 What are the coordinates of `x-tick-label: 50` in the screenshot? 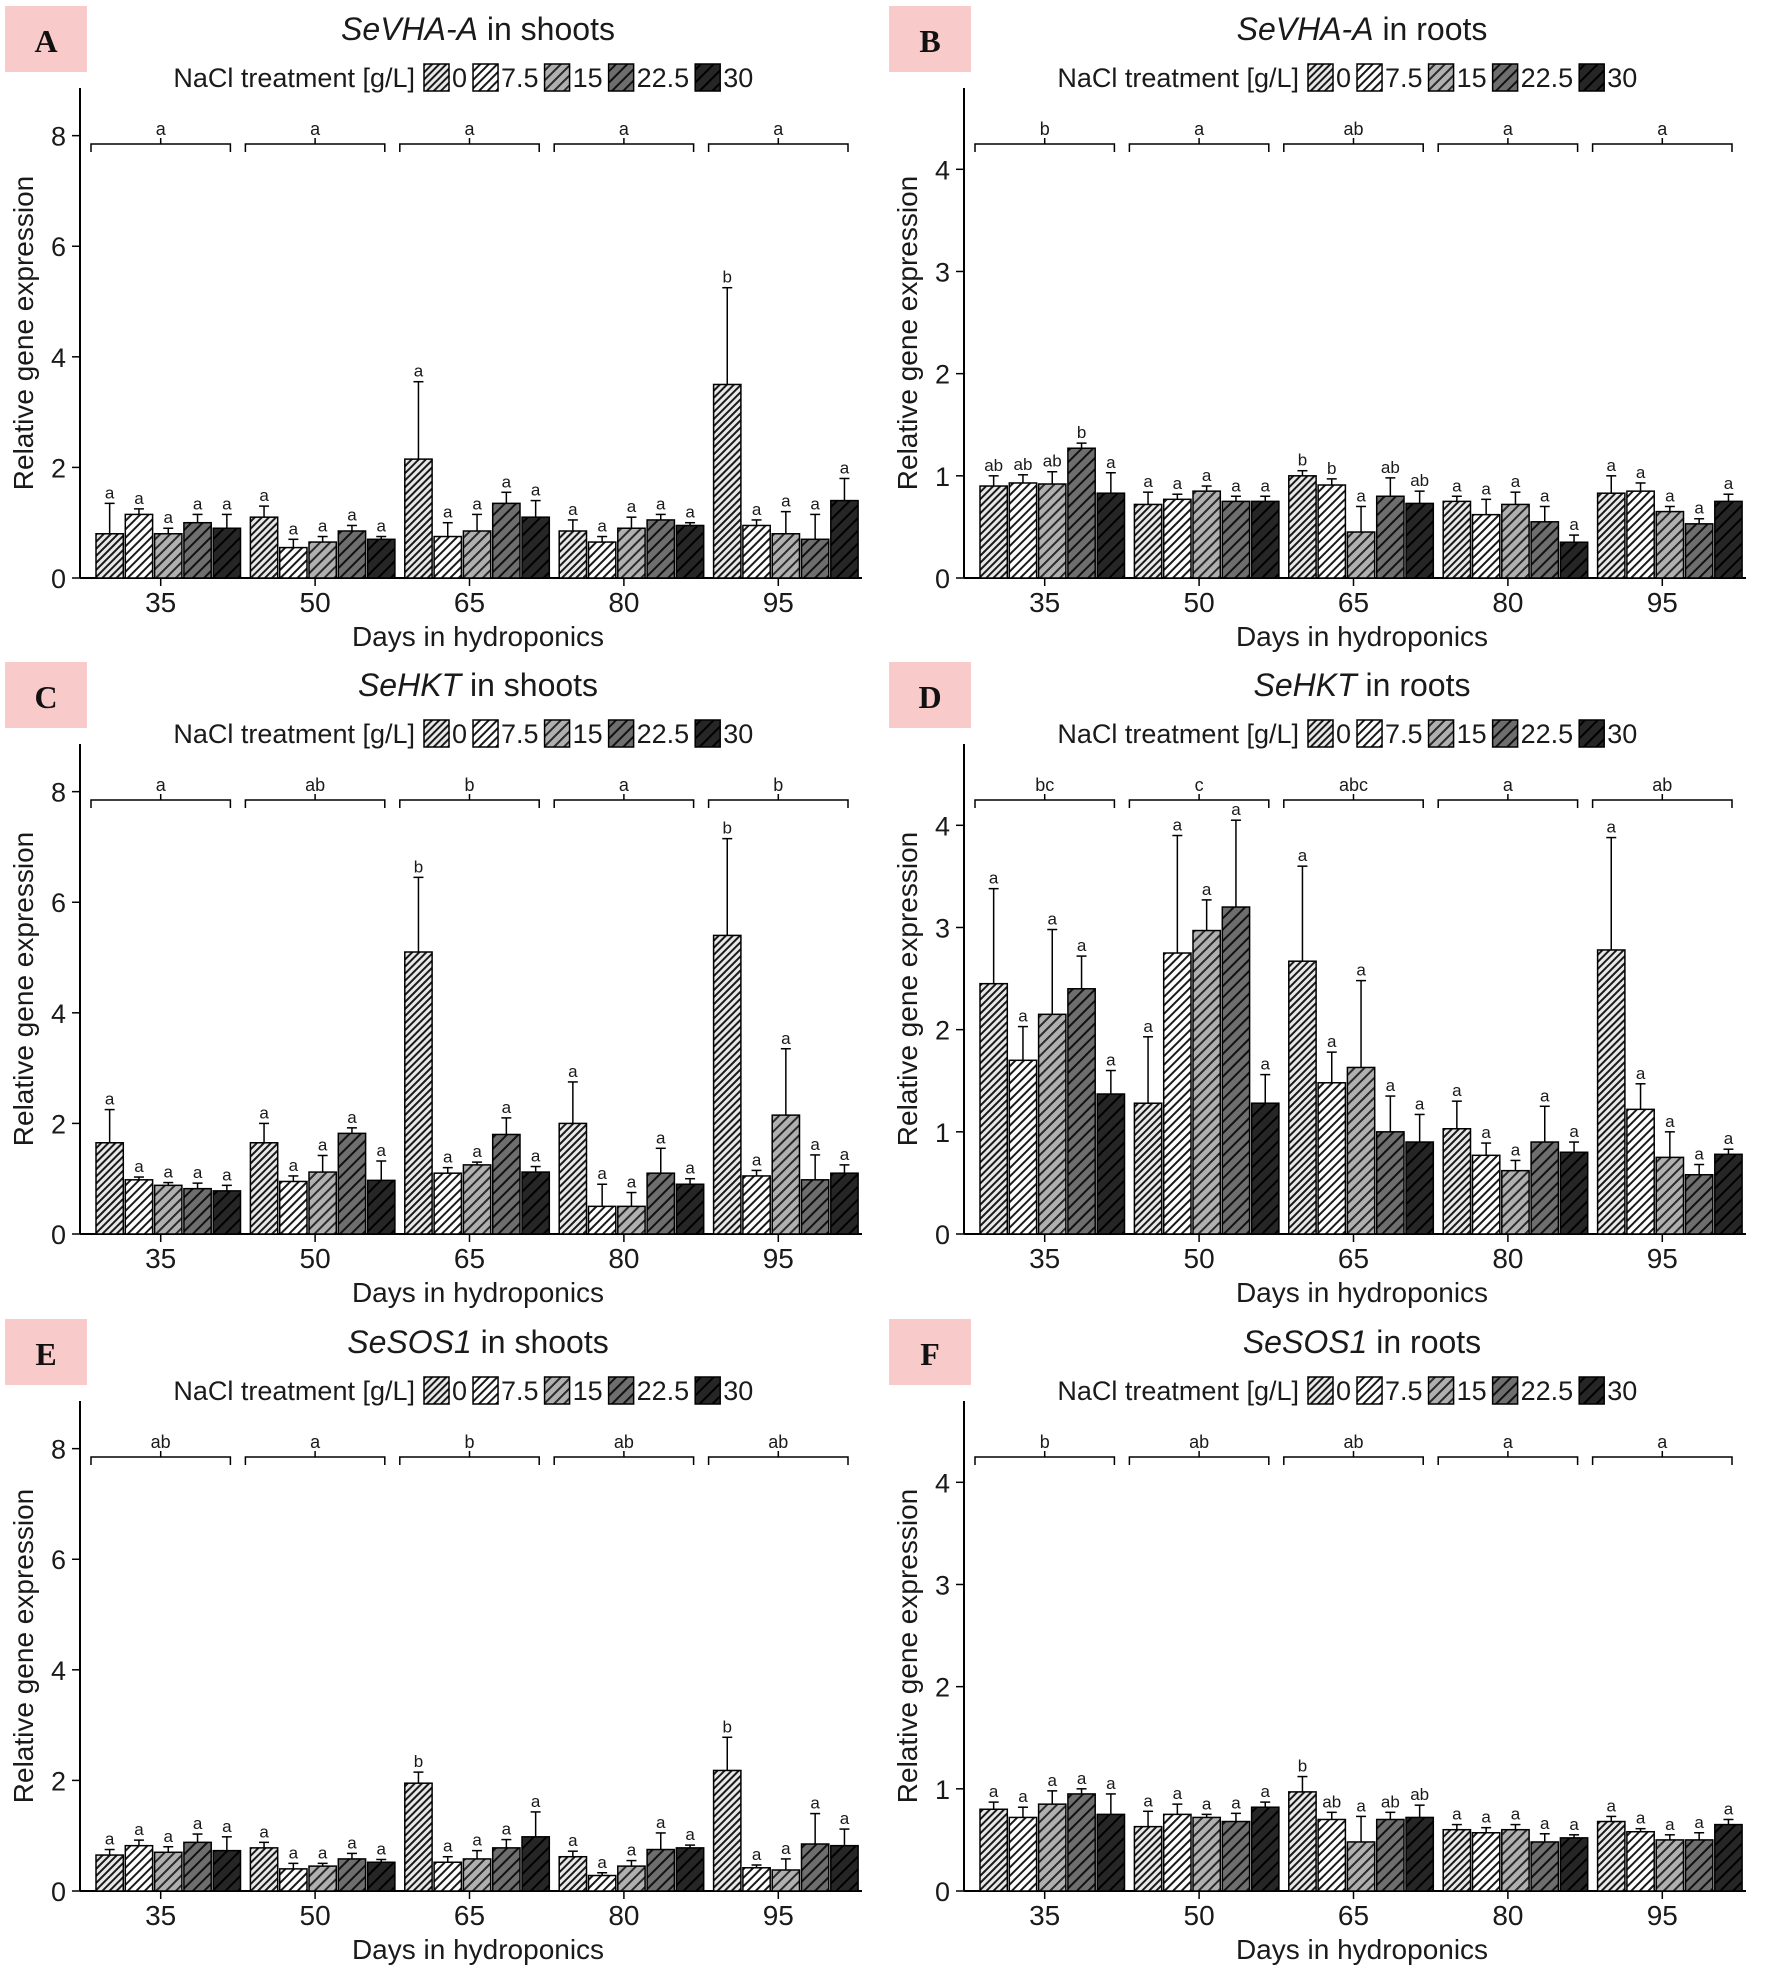 It's located at (315, 602).